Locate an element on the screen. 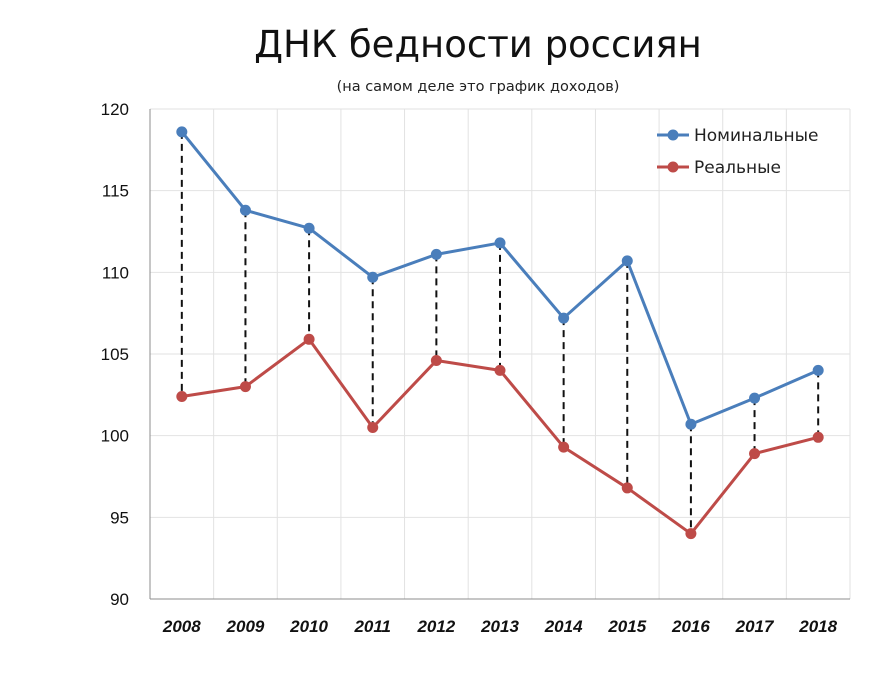 This screenshot has width=895, height=688. x-tick-label: 2015 is located at coordinates (626, 626).